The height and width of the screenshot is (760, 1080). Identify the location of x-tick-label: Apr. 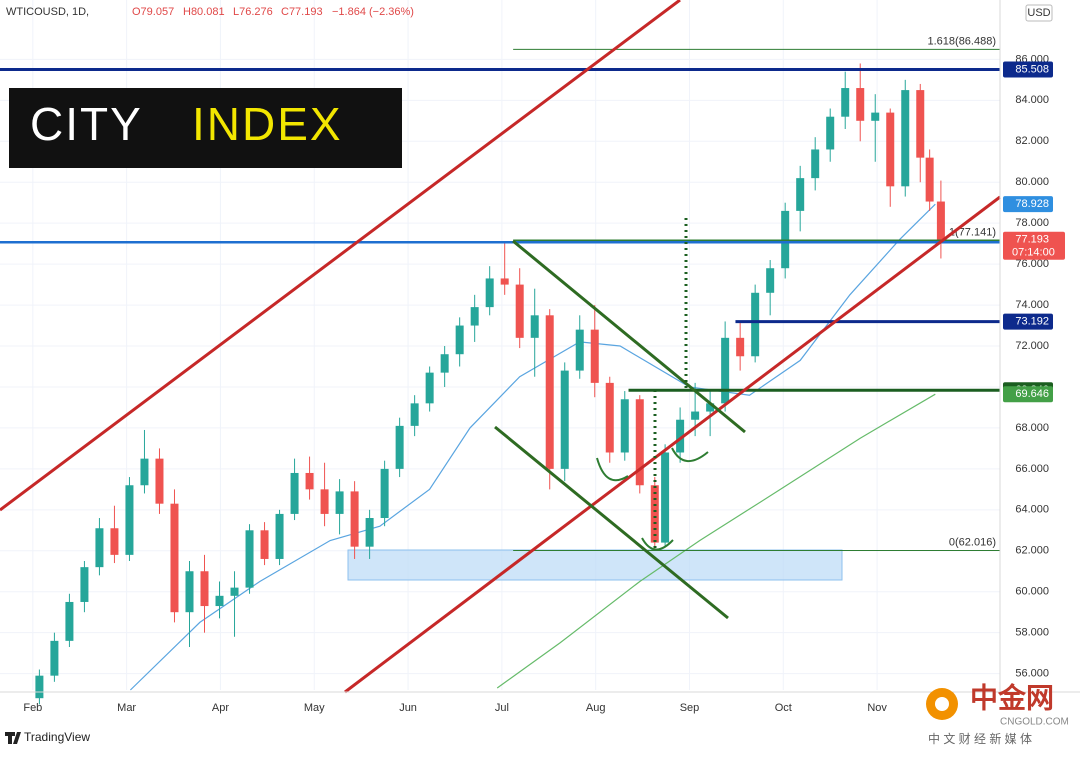
(220, 708).